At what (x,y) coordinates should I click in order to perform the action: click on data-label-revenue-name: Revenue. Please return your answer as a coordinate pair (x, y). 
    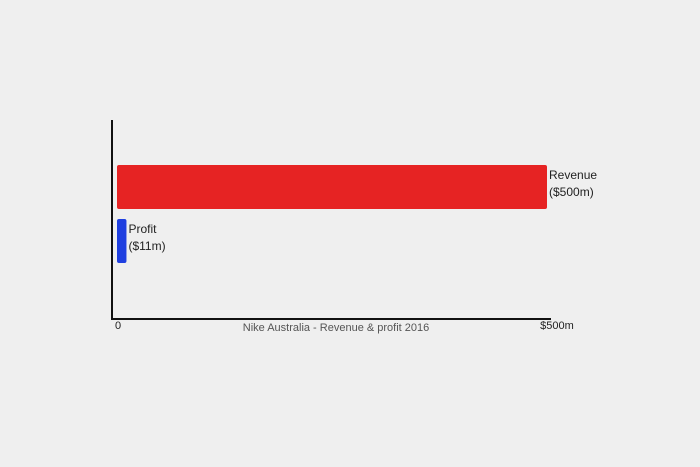
    Looking at the image, I should click on (573, 175).